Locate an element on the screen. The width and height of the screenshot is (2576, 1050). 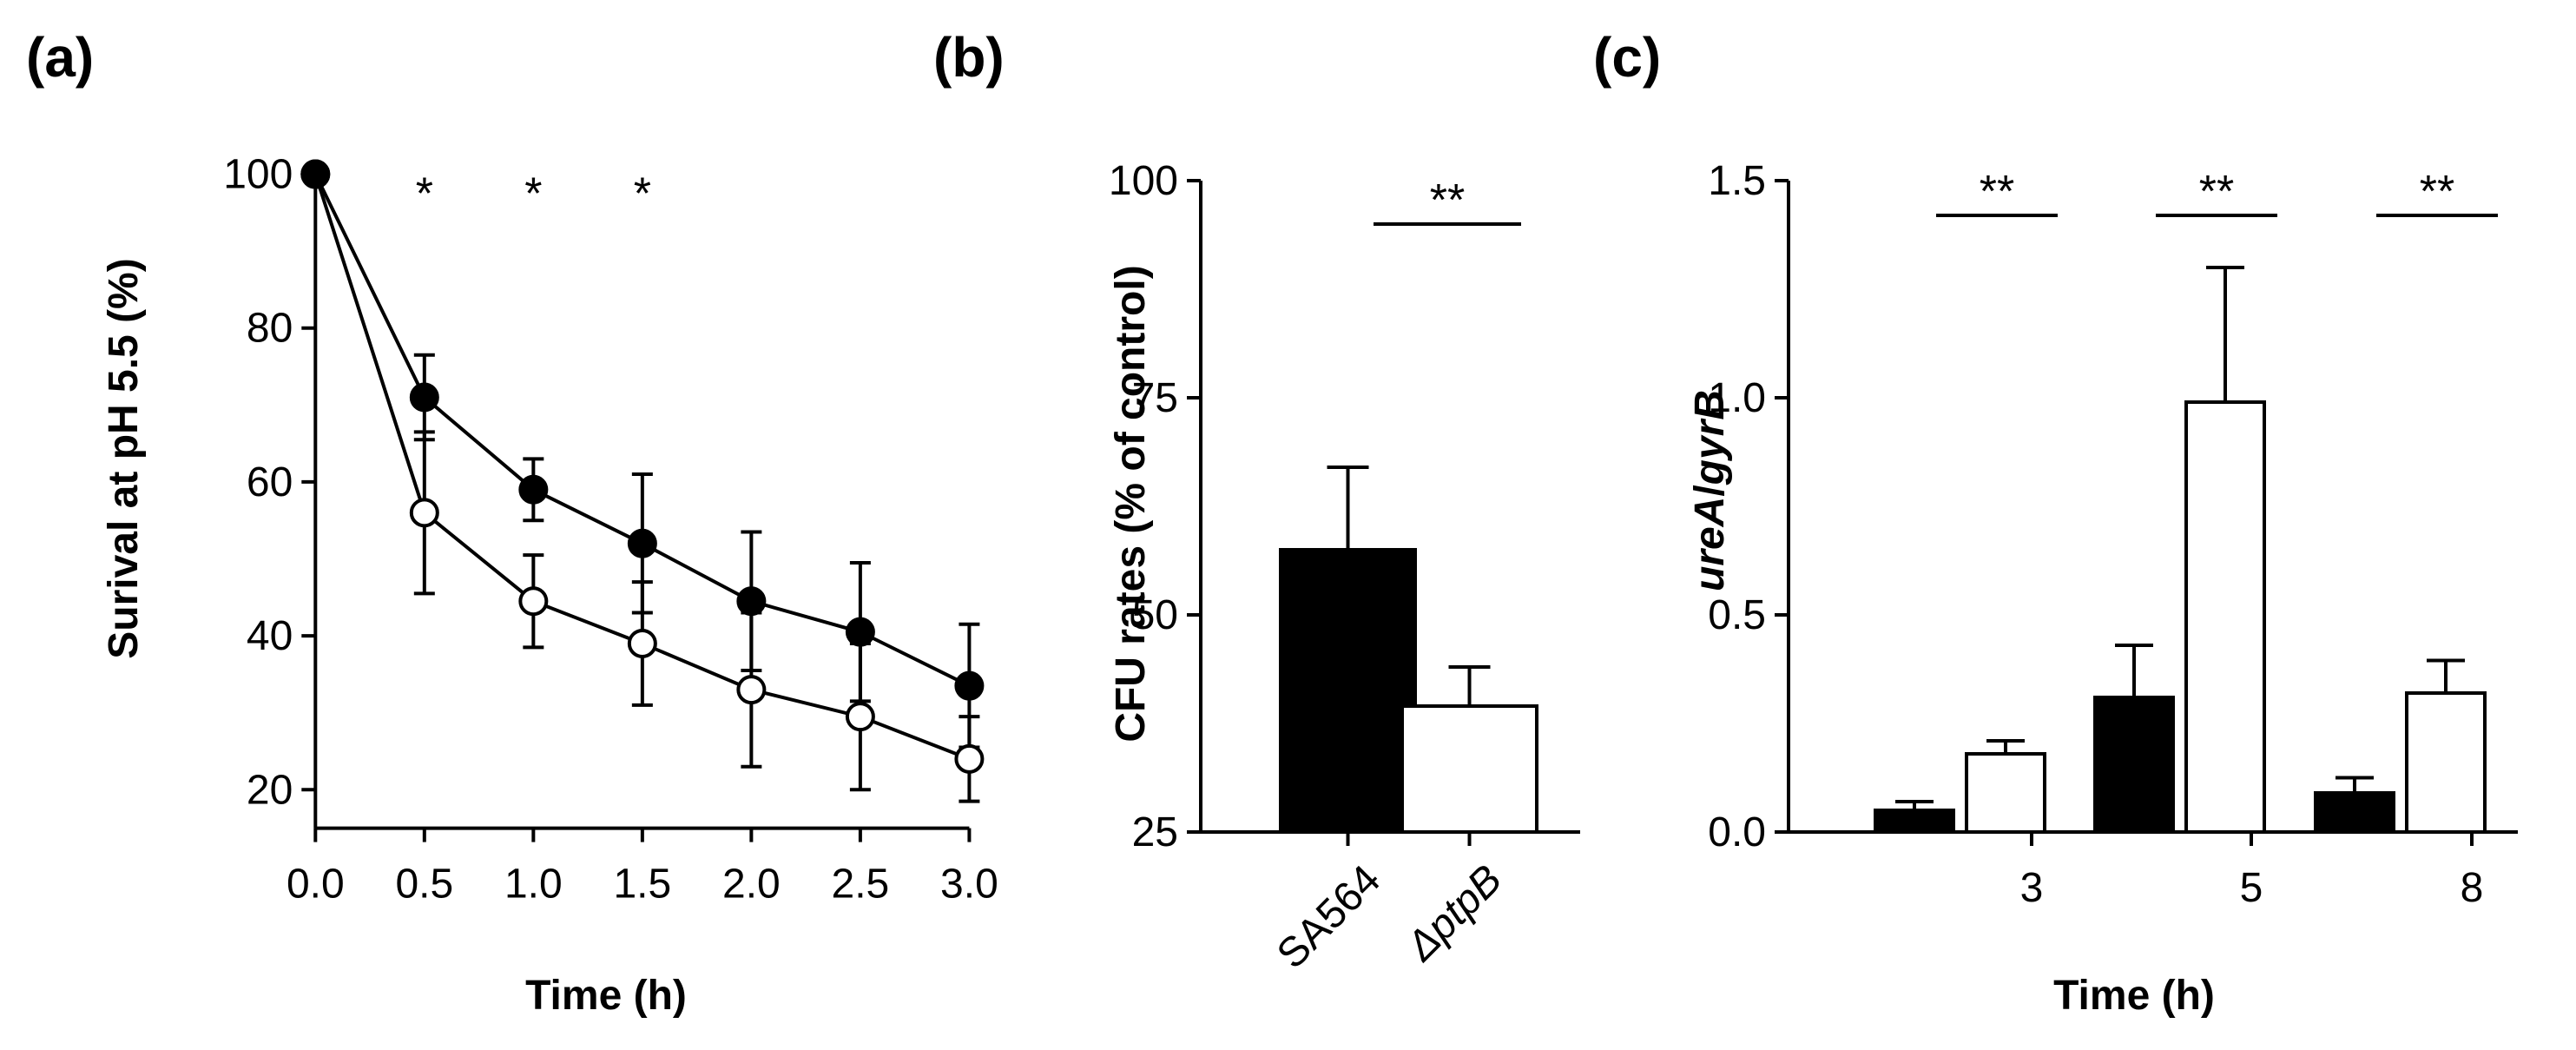
panel-c-y-label-part-b: gyrB is located at coordinates (1710, 437).